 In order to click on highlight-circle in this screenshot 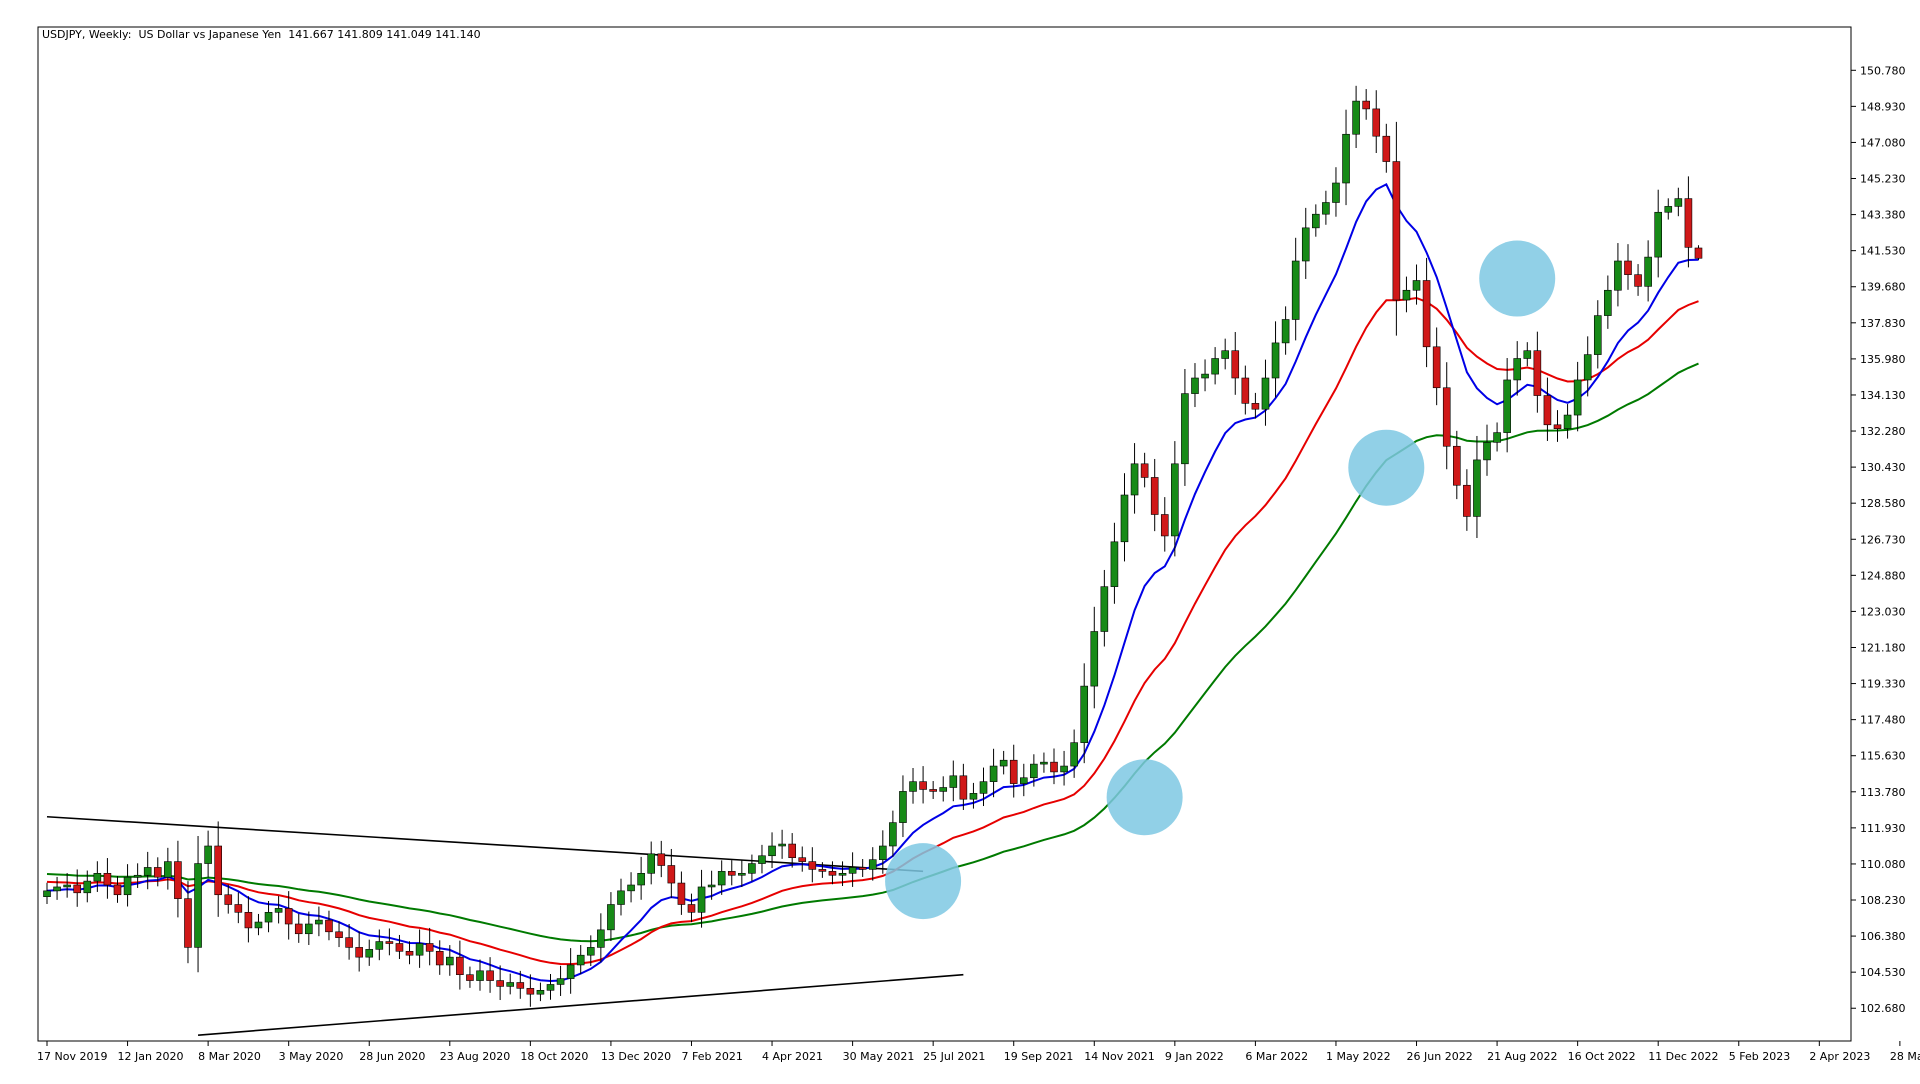, I will do `click(1517, 278)`.